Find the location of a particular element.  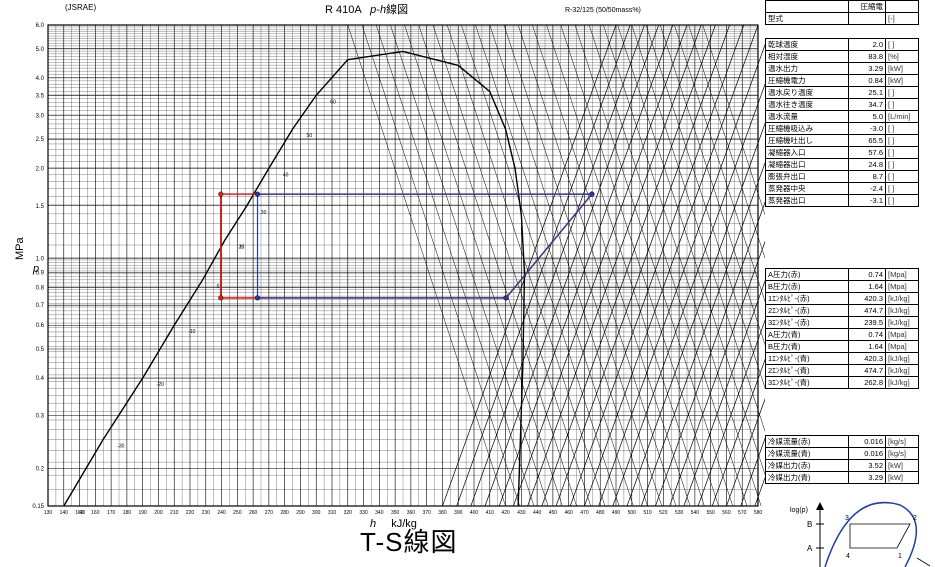

temperature-label: 20 is located at coordinates (242, 247).